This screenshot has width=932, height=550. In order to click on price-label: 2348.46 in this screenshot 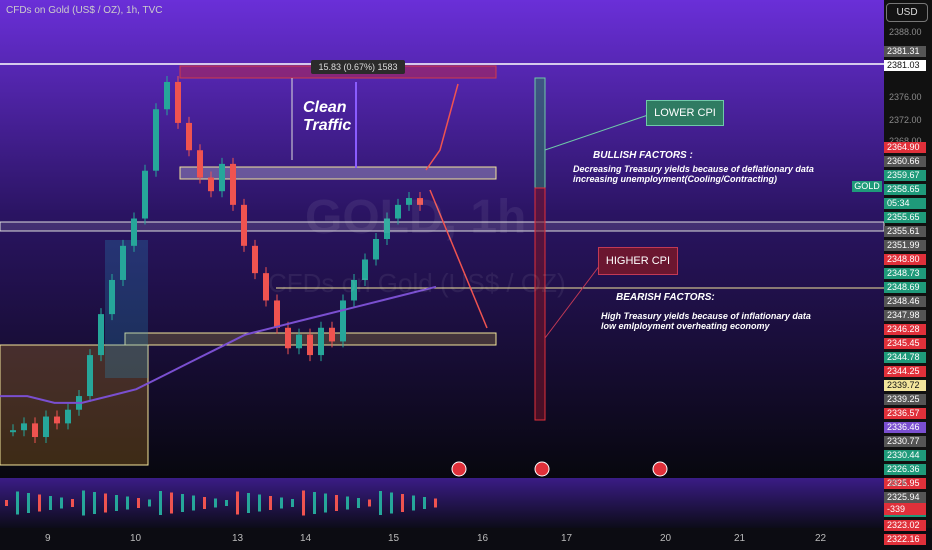, I will do `click(905, 301)`.